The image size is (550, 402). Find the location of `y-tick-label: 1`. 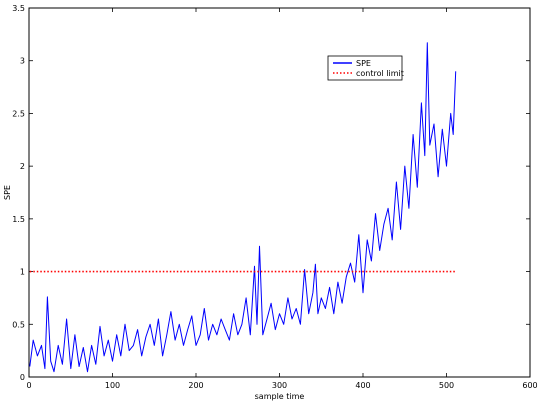

y-tick-label: 1 is located at coordinates (22, 272).